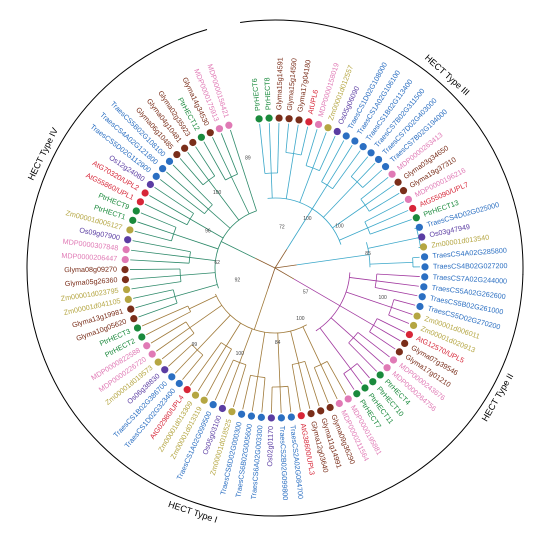  Describe the element at coordinates (282, 228) in the screenshot. I see `bootstrap-value: 72` at that location.